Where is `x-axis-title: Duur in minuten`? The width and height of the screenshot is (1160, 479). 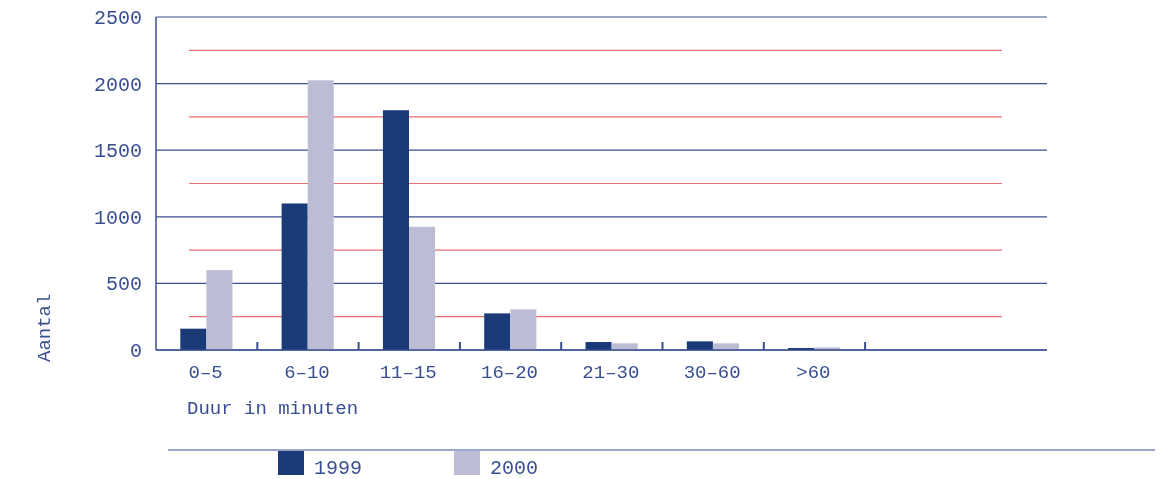 x-axis-title: Duur in minuten is located at coordinates (273, 409).